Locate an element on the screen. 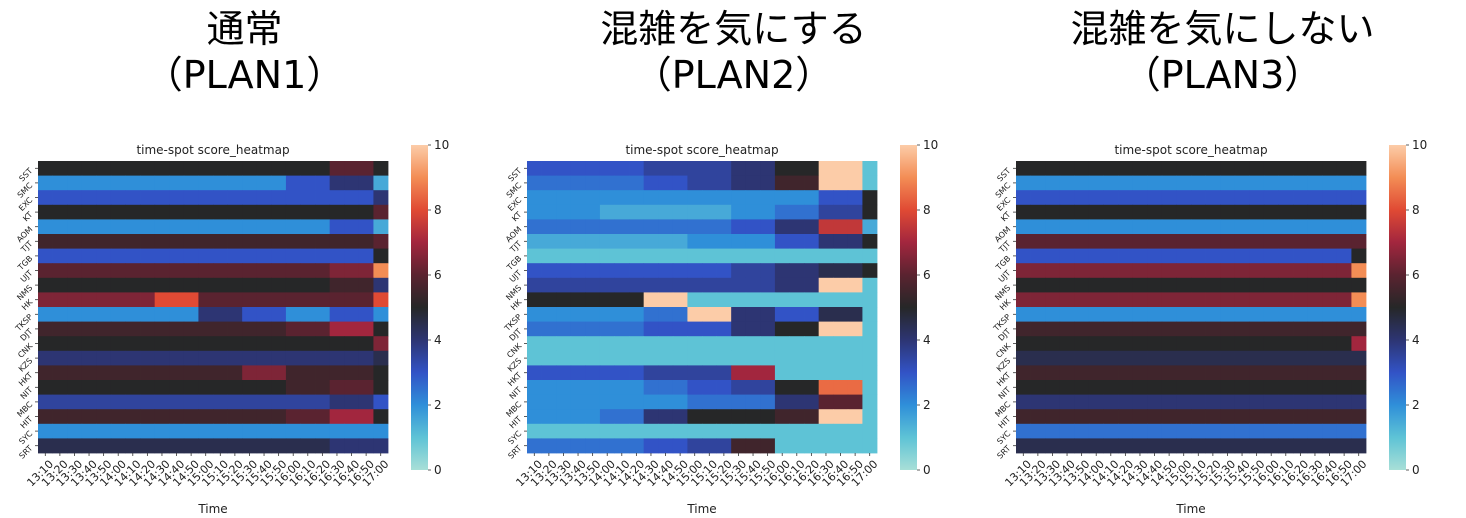 The height and width of the screenshot is (518, 1466). y-tick-label: TGB is located at coordinates (25, 263).